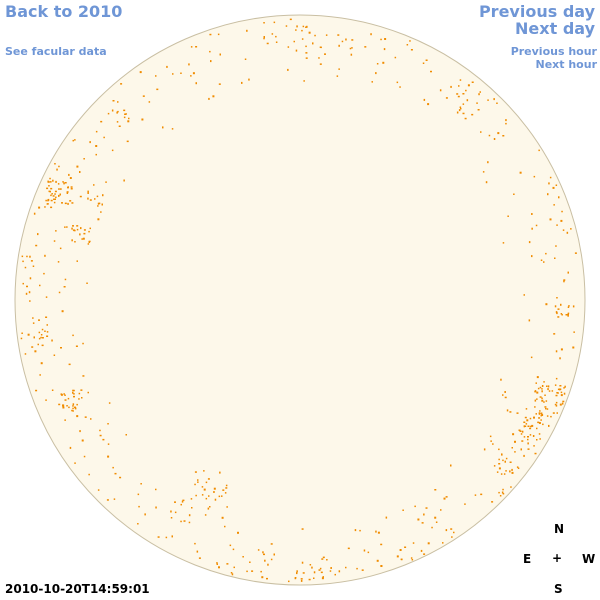 Image resolution: width=600 pixels, height=600 pixels. Describe the element at coordinates (536, 11) in the screenshot. I see `previous-day-link: Previous day` at that location.